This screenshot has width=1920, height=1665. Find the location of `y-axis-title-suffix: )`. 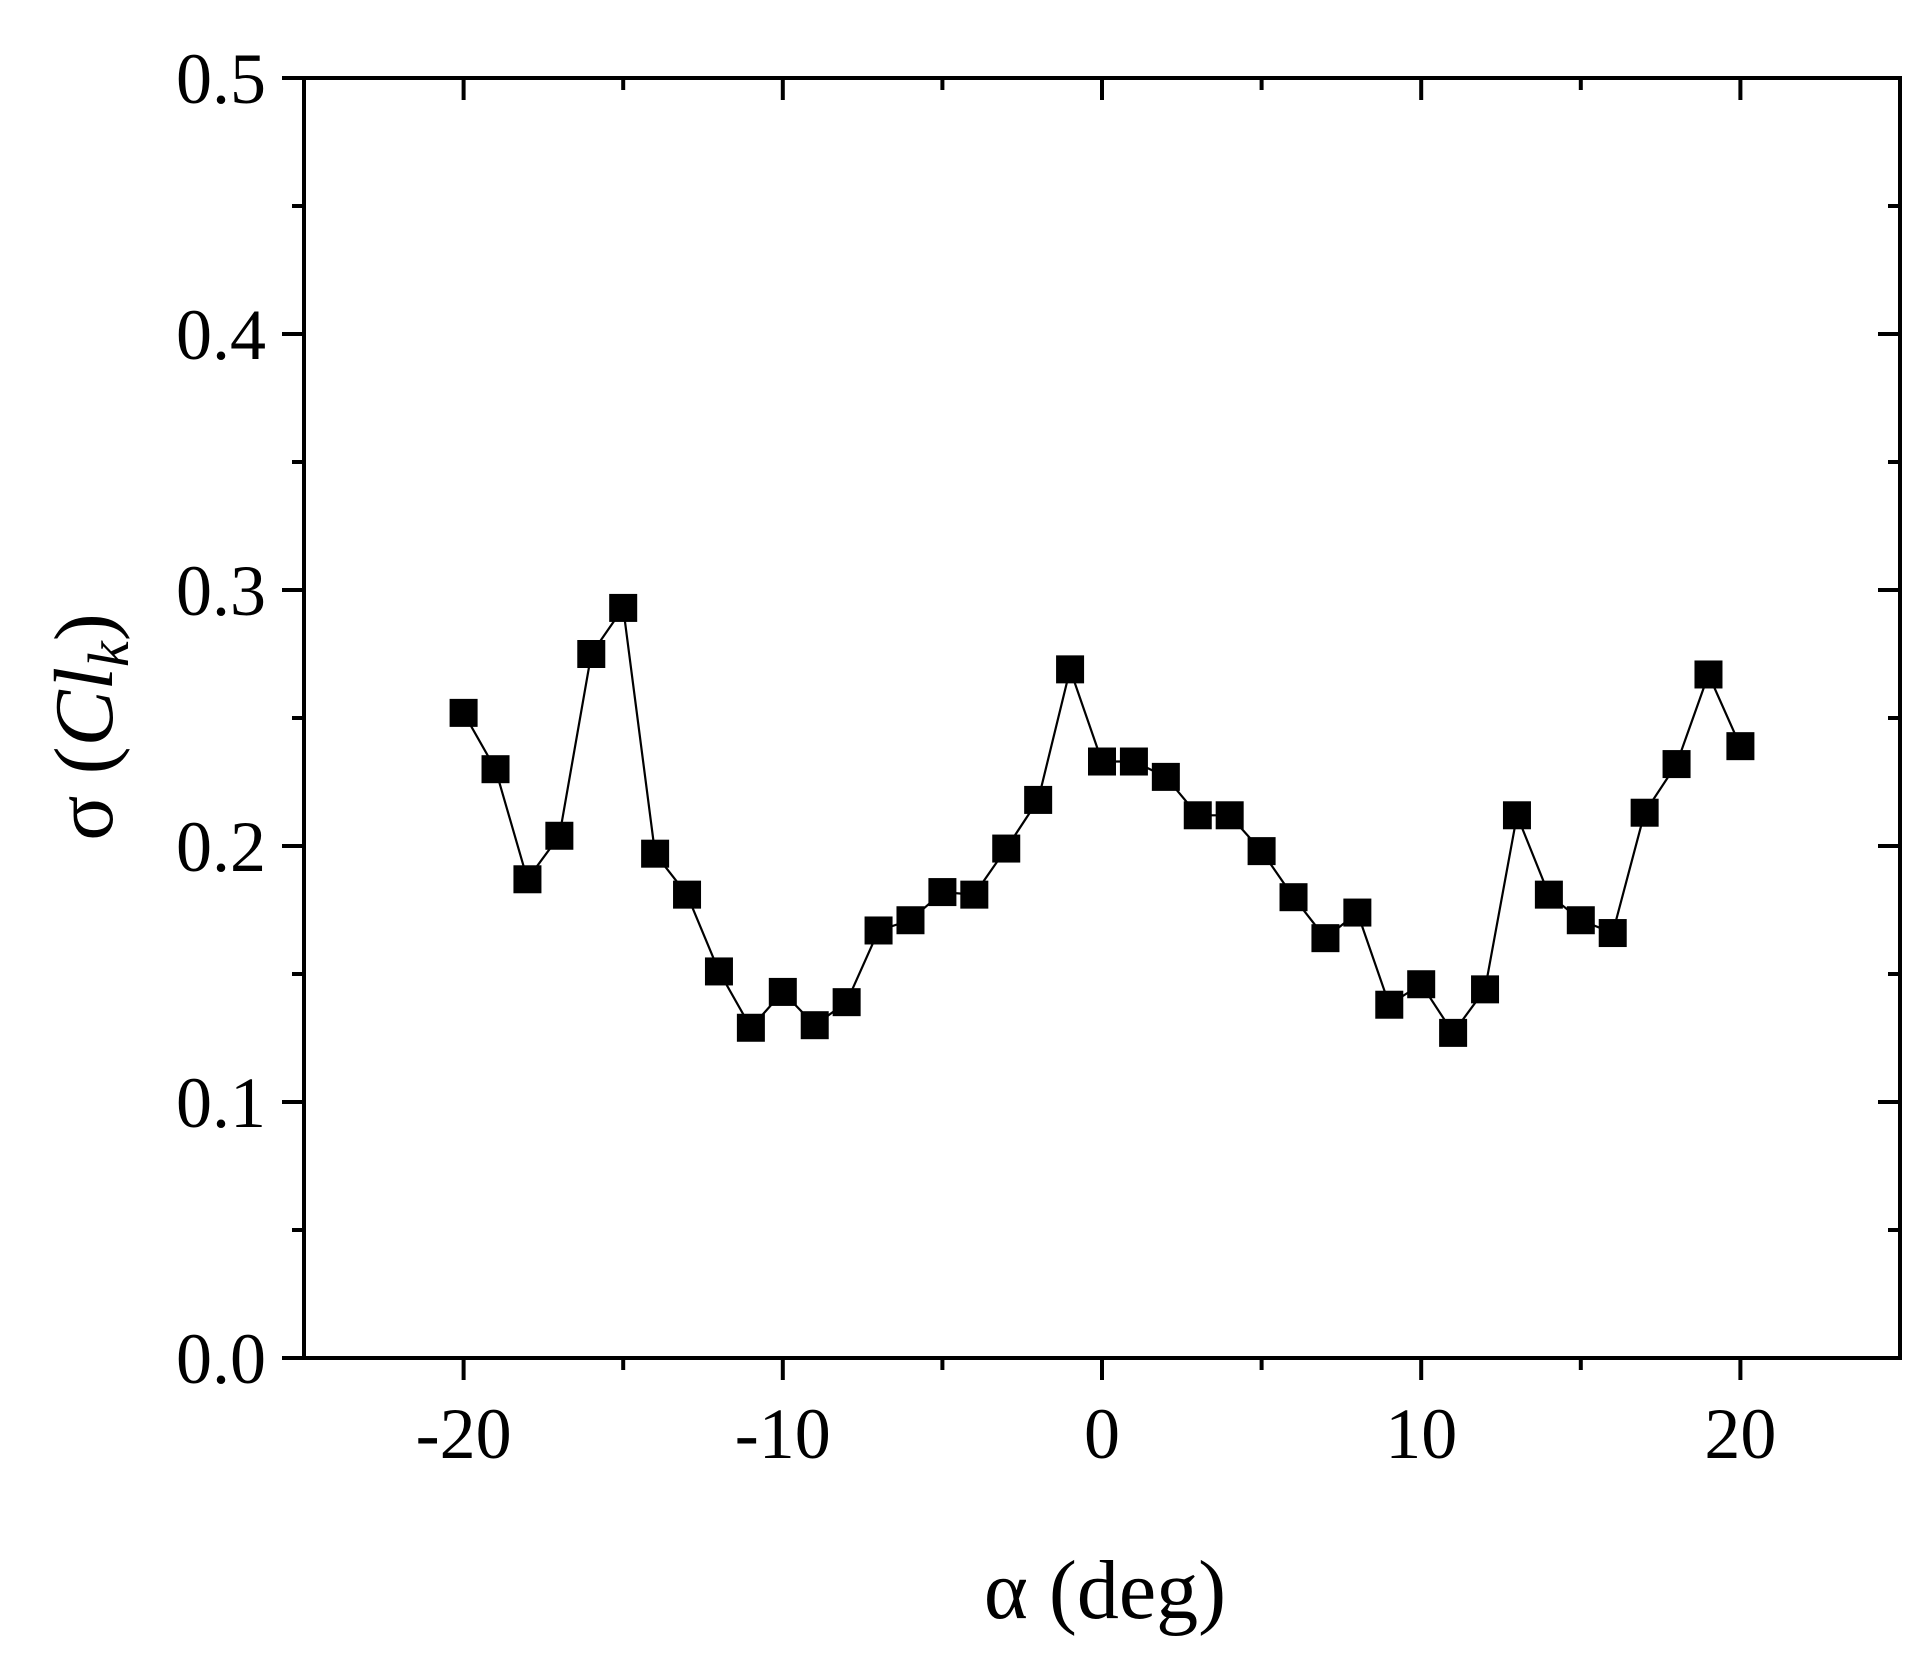

y-axis-title-suffix: ) is located at coordinates (84, 627).